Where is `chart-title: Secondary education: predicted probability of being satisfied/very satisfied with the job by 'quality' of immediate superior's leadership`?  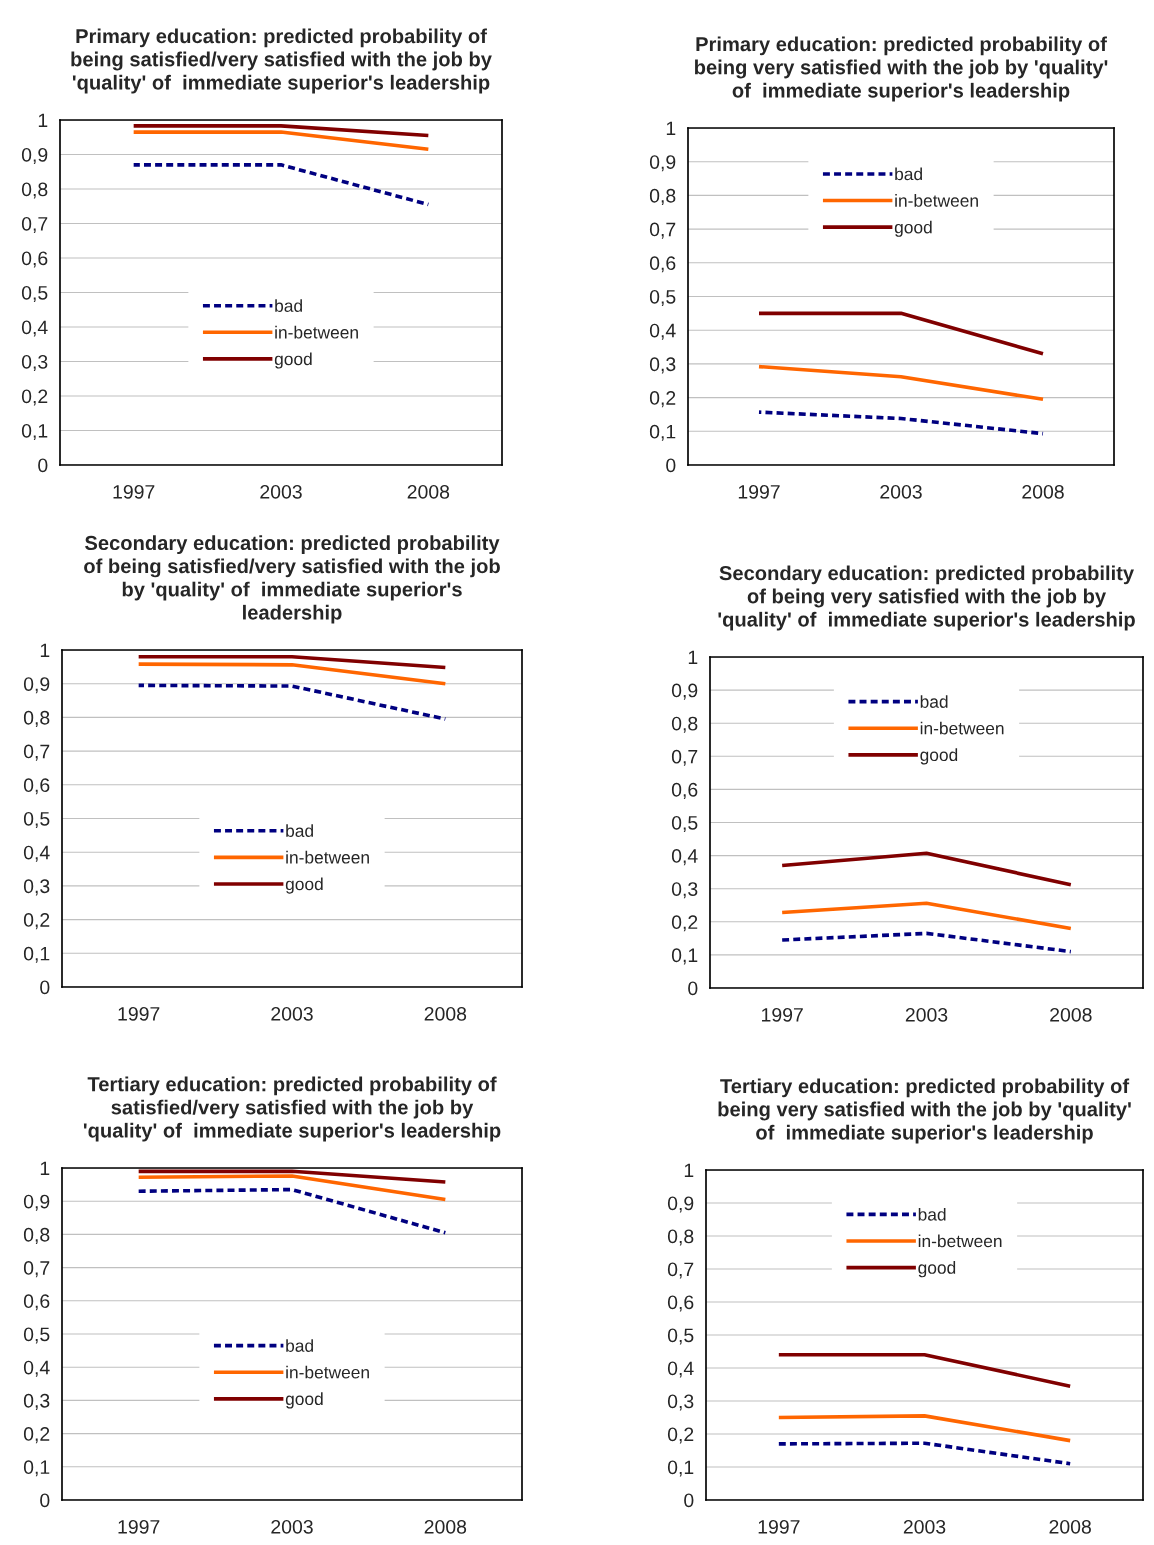
chart-title: Secondary education: predicted probability of being satisfied/very satisfied with the job by 'quality' of immediate superior's leadership is located at coordinates (292, 579).